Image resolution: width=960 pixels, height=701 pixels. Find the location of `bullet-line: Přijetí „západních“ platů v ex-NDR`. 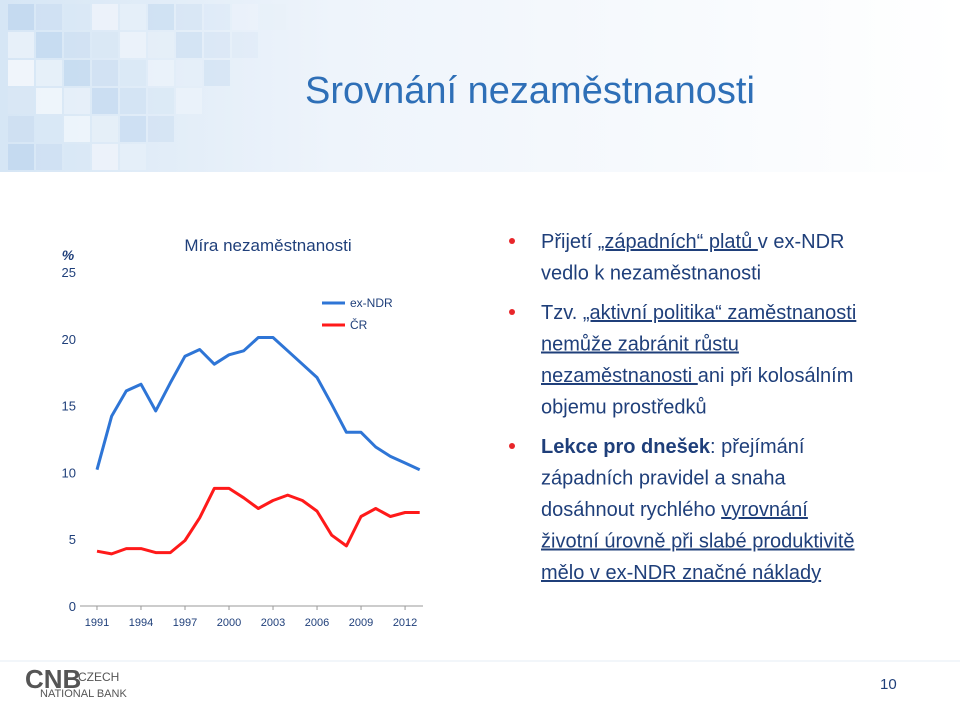

bullet-line: Přijetí „západních“ platů v ex-NDR is located at coordinates (692, 242).